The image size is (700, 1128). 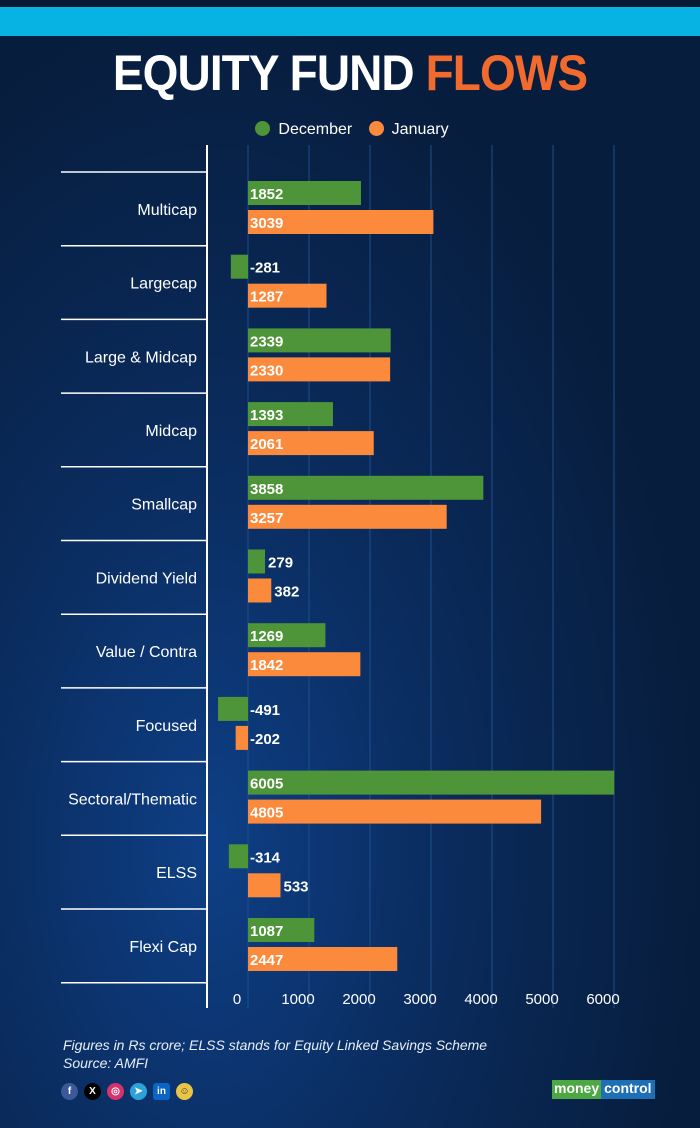 I want to click on x-tick-label: 4000, so click(x=480, y=999).